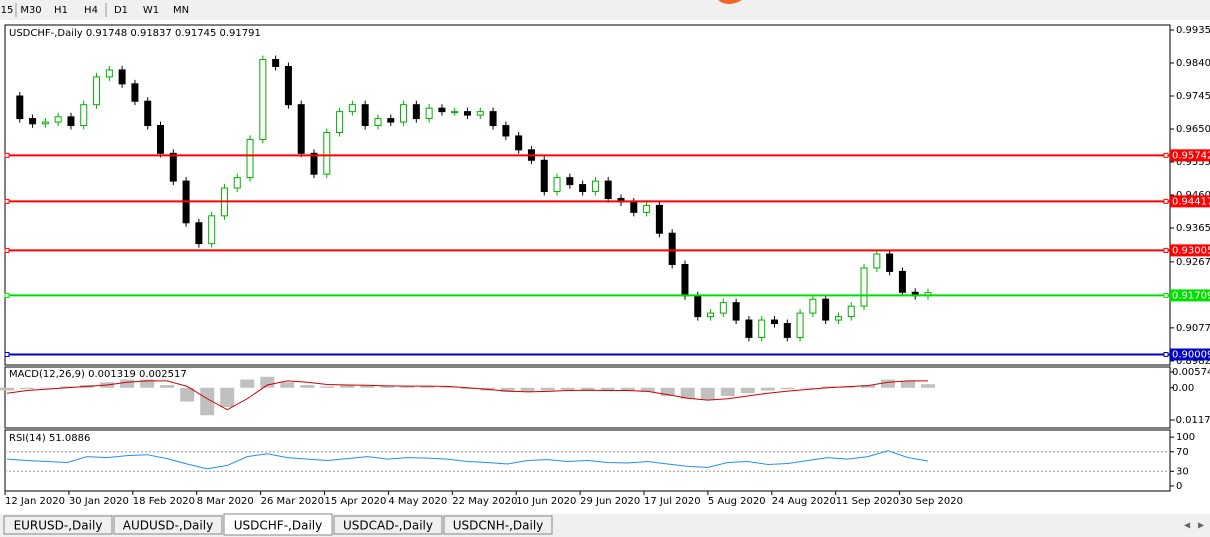  Describe the element at coordinates (730, 2) in the screenshot. I see `logo-fragment` at that location.